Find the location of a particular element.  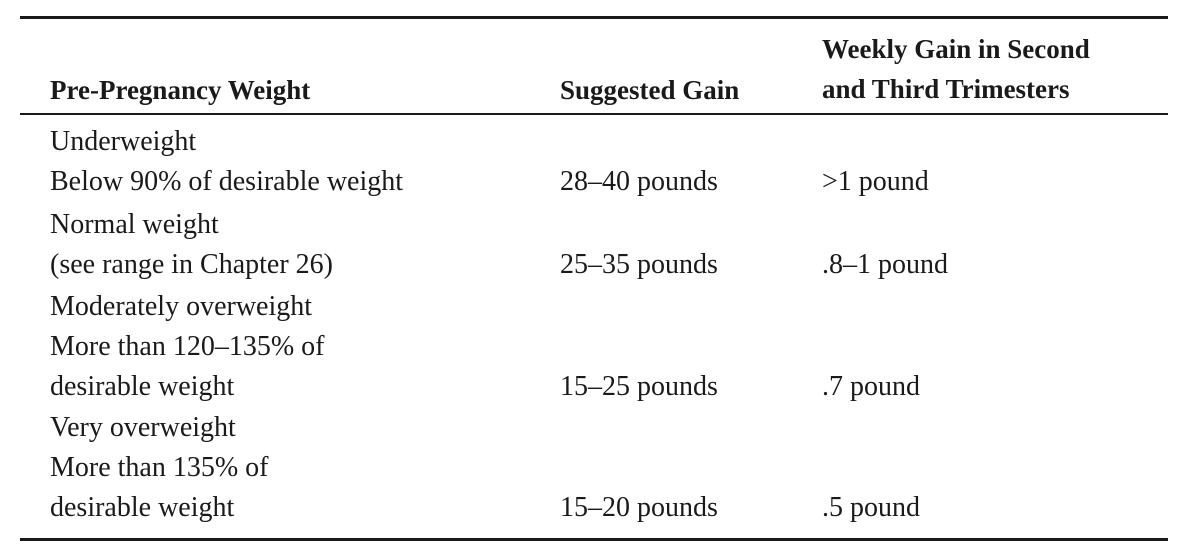

table-bottom-rule is located at coordinates (594, 539).